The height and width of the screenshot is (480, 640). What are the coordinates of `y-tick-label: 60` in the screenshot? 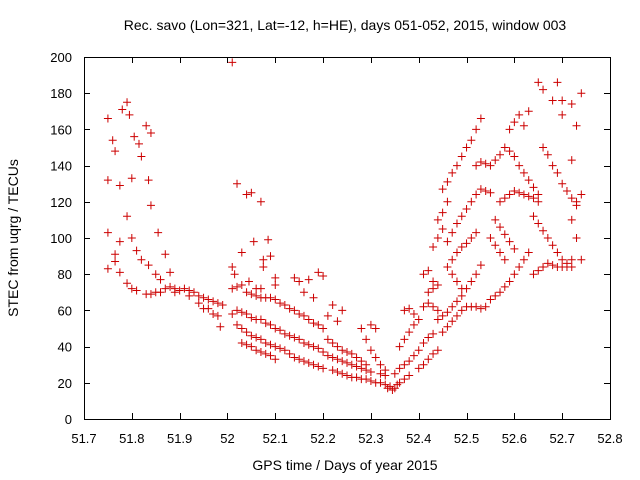 It's located at (65, 310).